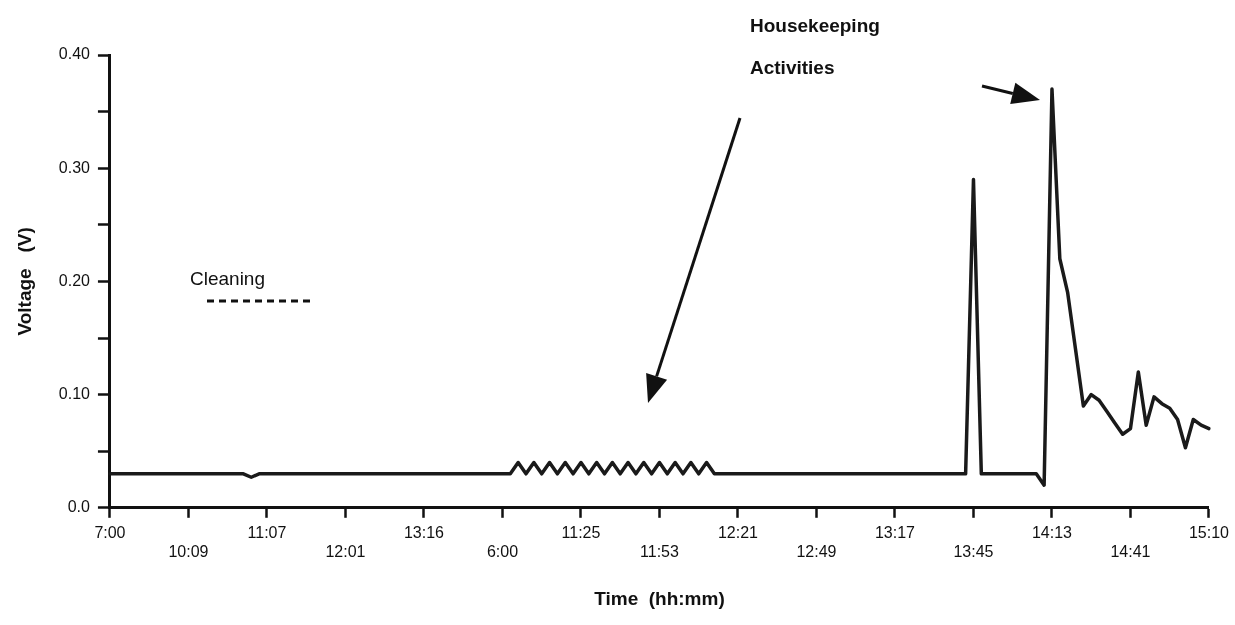 This screenshot has height=625, width=1235. What do you see at coordinates (345, 552) in the screenshot?
I see `x-tick-label: 12:01` at bounding box center [345, 552].